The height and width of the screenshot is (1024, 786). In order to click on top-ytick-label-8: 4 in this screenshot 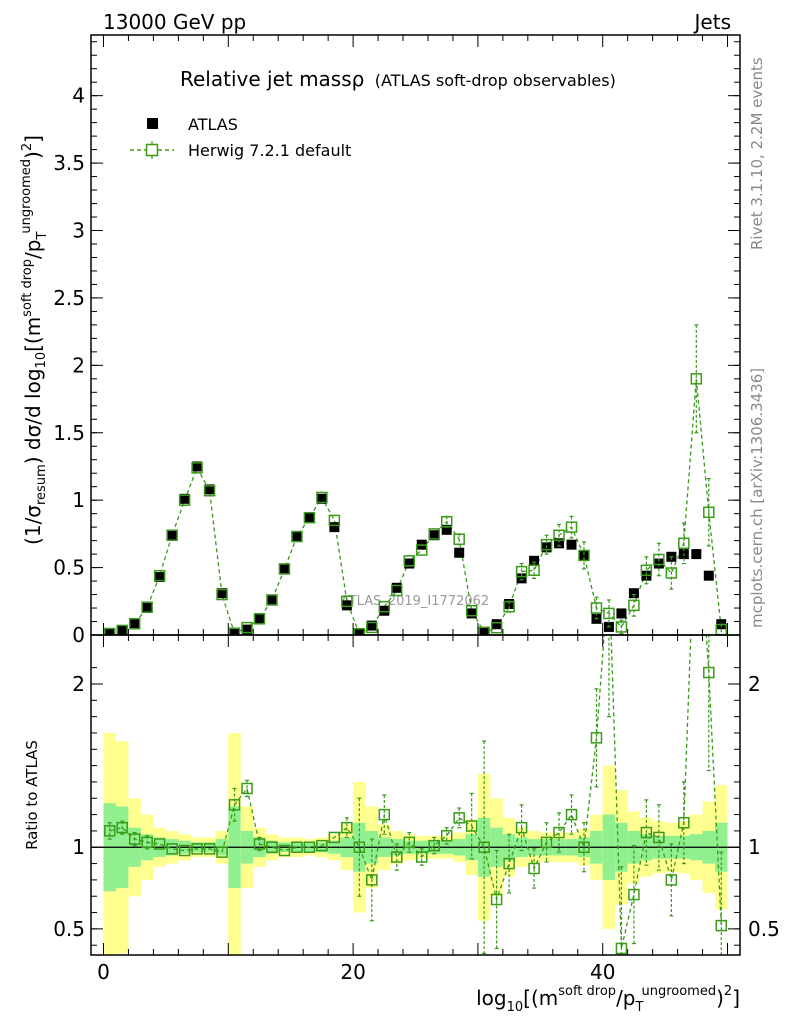, I will do `click(78, 96)`.